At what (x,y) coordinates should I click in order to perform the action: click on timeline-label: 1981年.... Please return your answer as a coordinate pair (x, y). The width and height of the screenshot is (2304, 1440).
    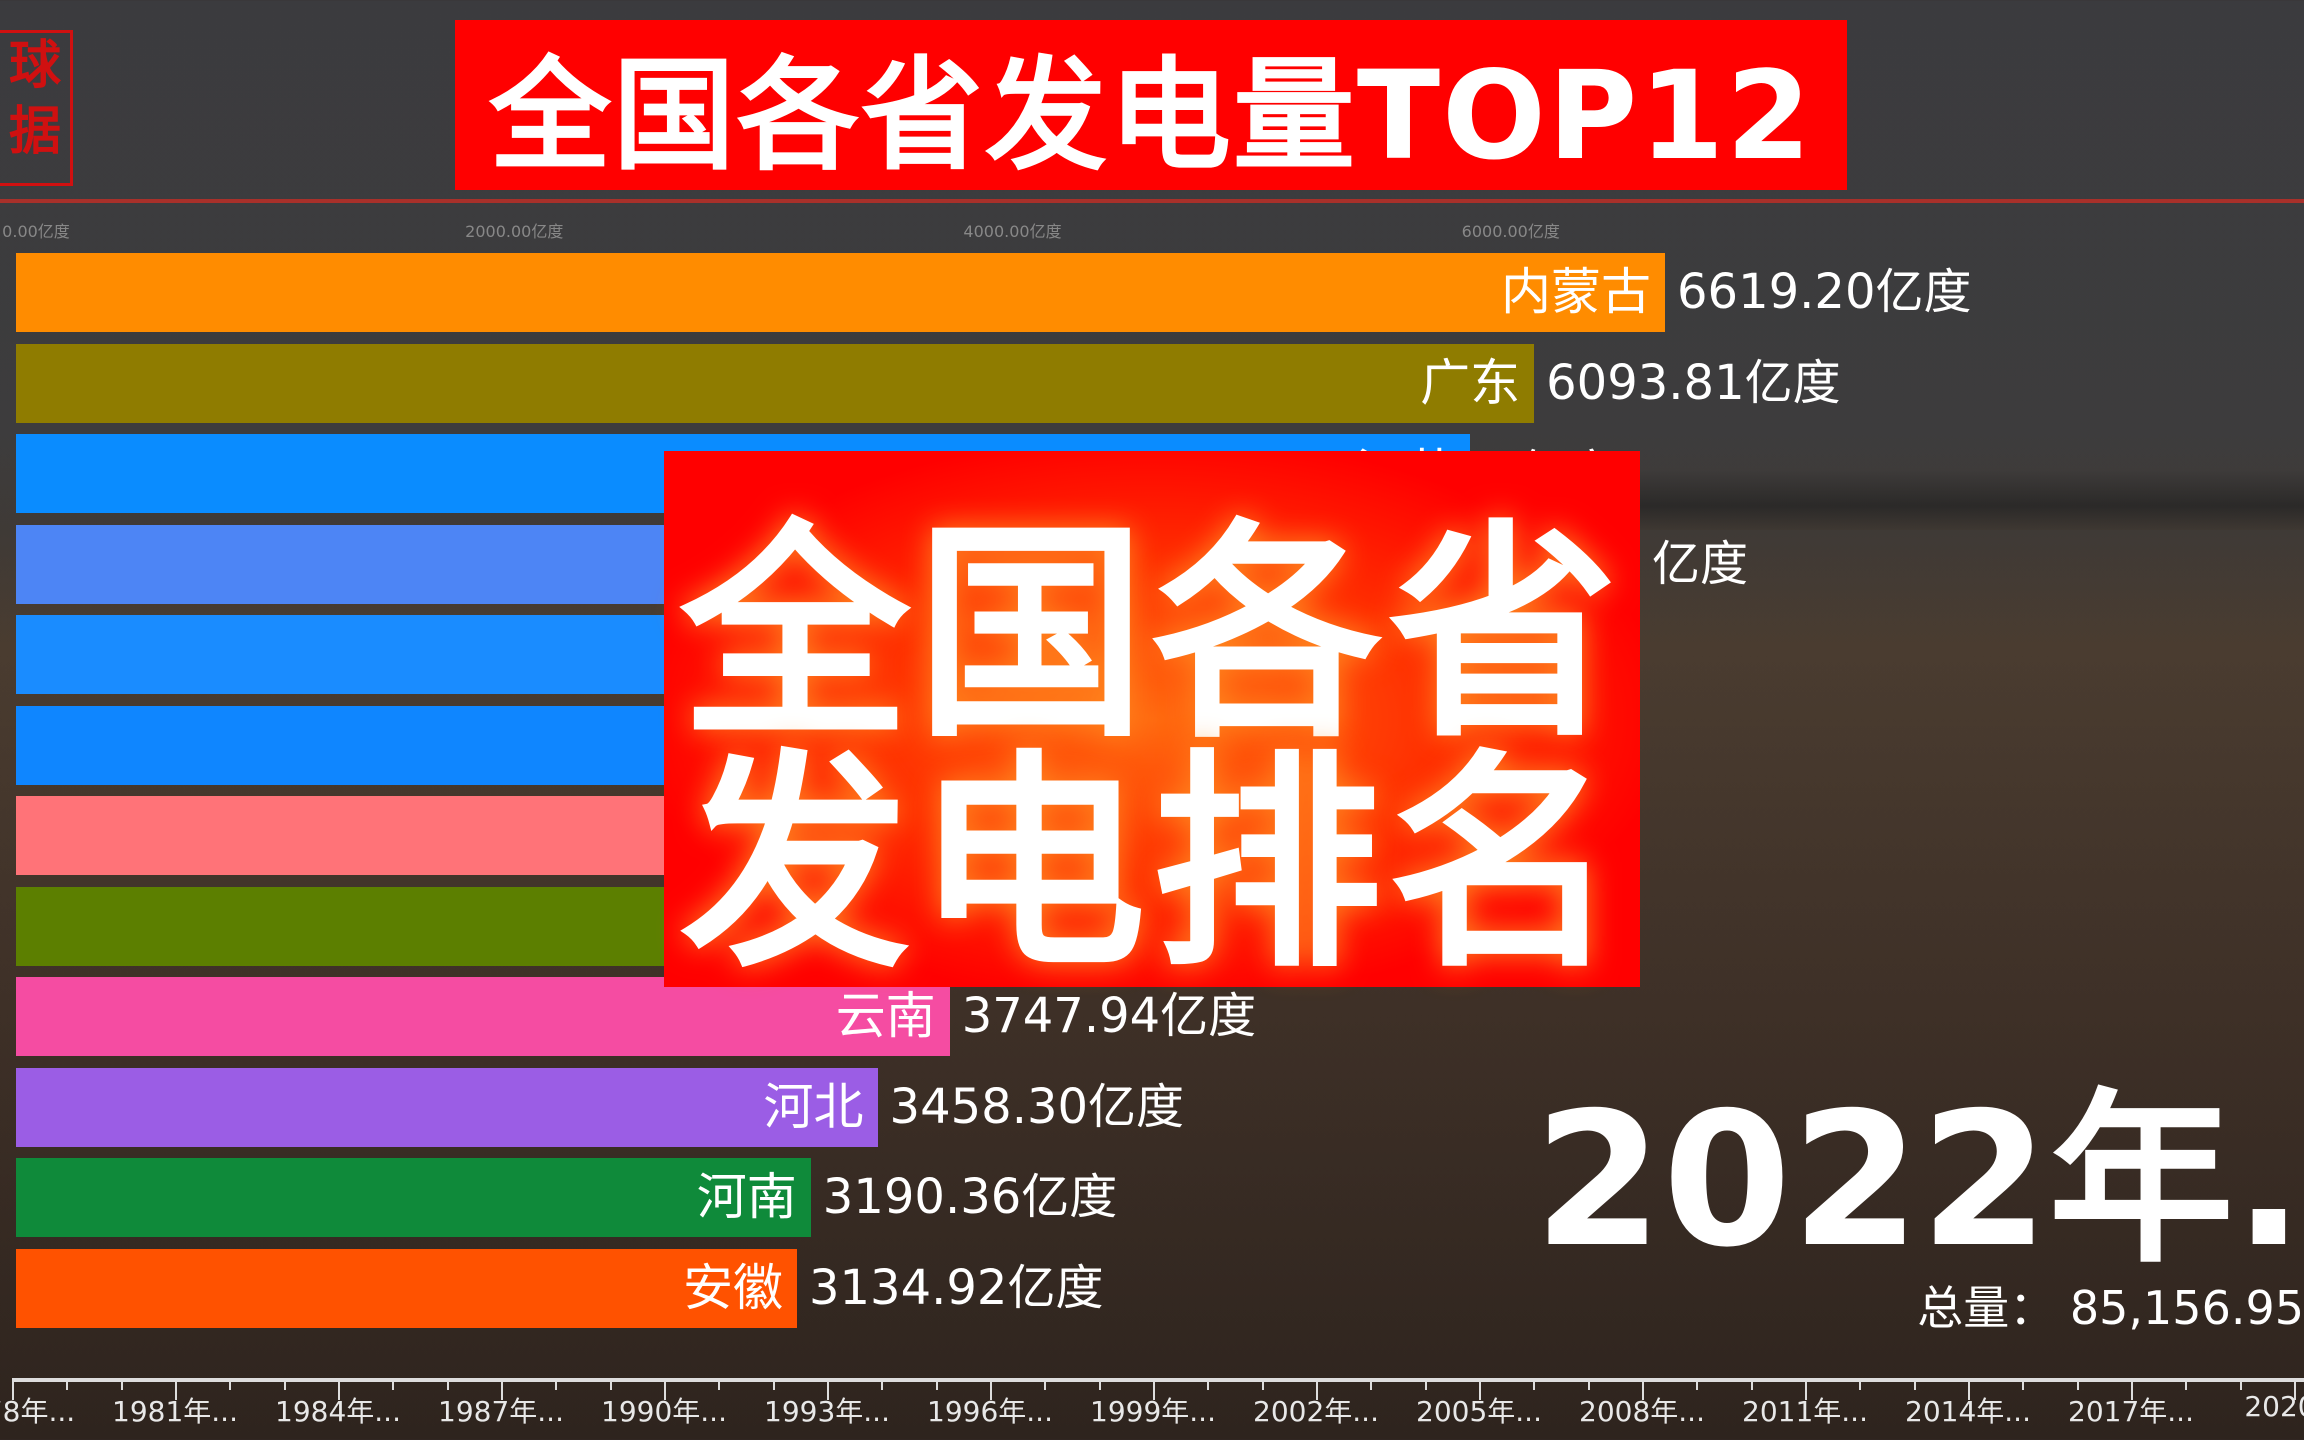
    Looking at the image, I should click on (175, 1411).